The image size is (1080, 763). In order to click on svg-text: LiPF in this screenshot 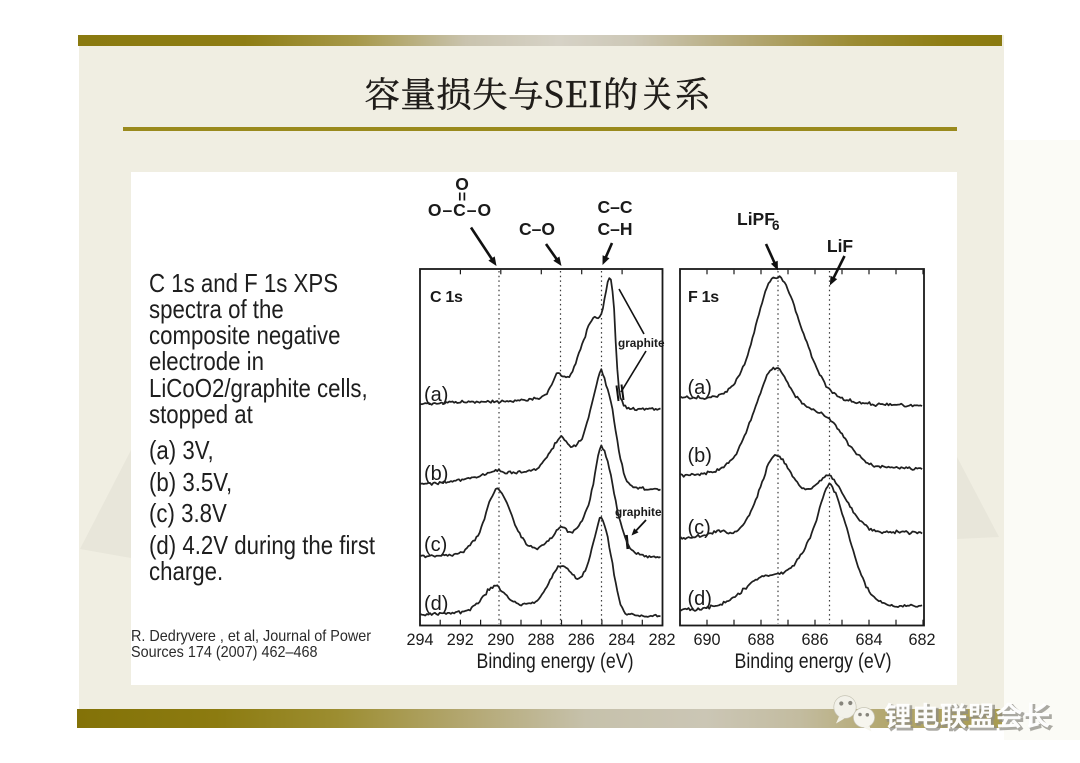, I will do `click(756, 219)`.